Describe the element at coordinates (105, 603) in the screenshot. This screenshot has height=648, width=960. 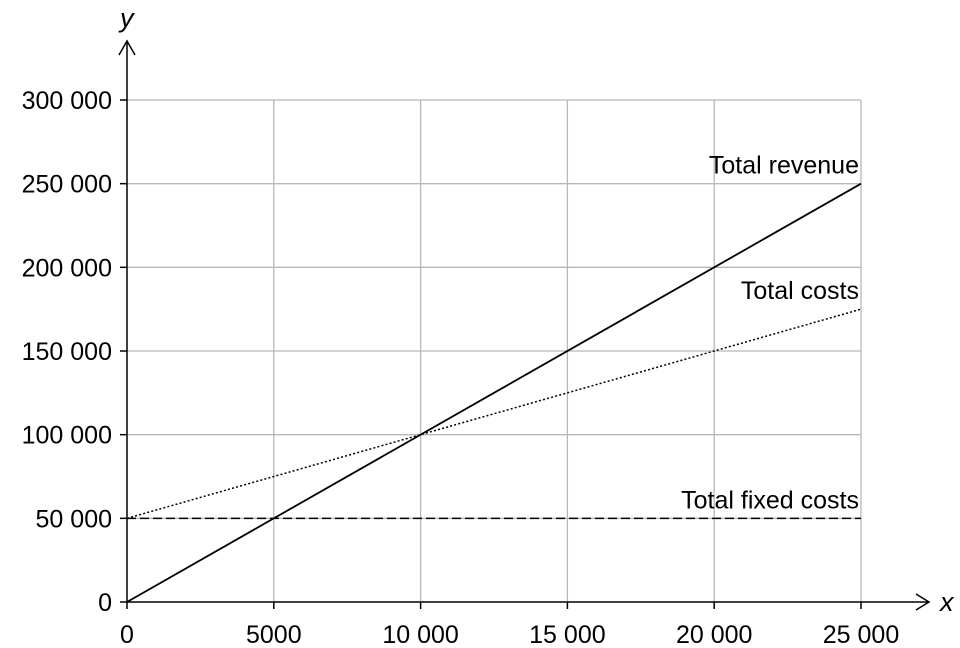
I see `y-tick-label: 0` at that location.